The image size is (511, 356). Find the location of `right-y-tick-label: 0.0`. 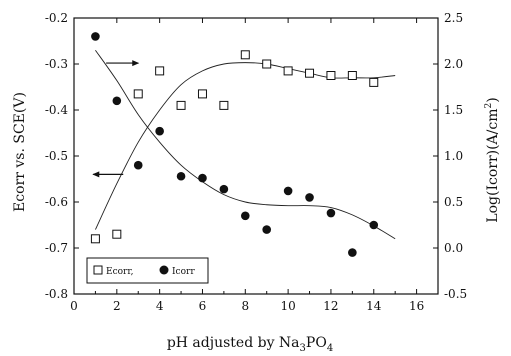

right-y-tick-label: 0.0 is located at coordinates (453, 248).